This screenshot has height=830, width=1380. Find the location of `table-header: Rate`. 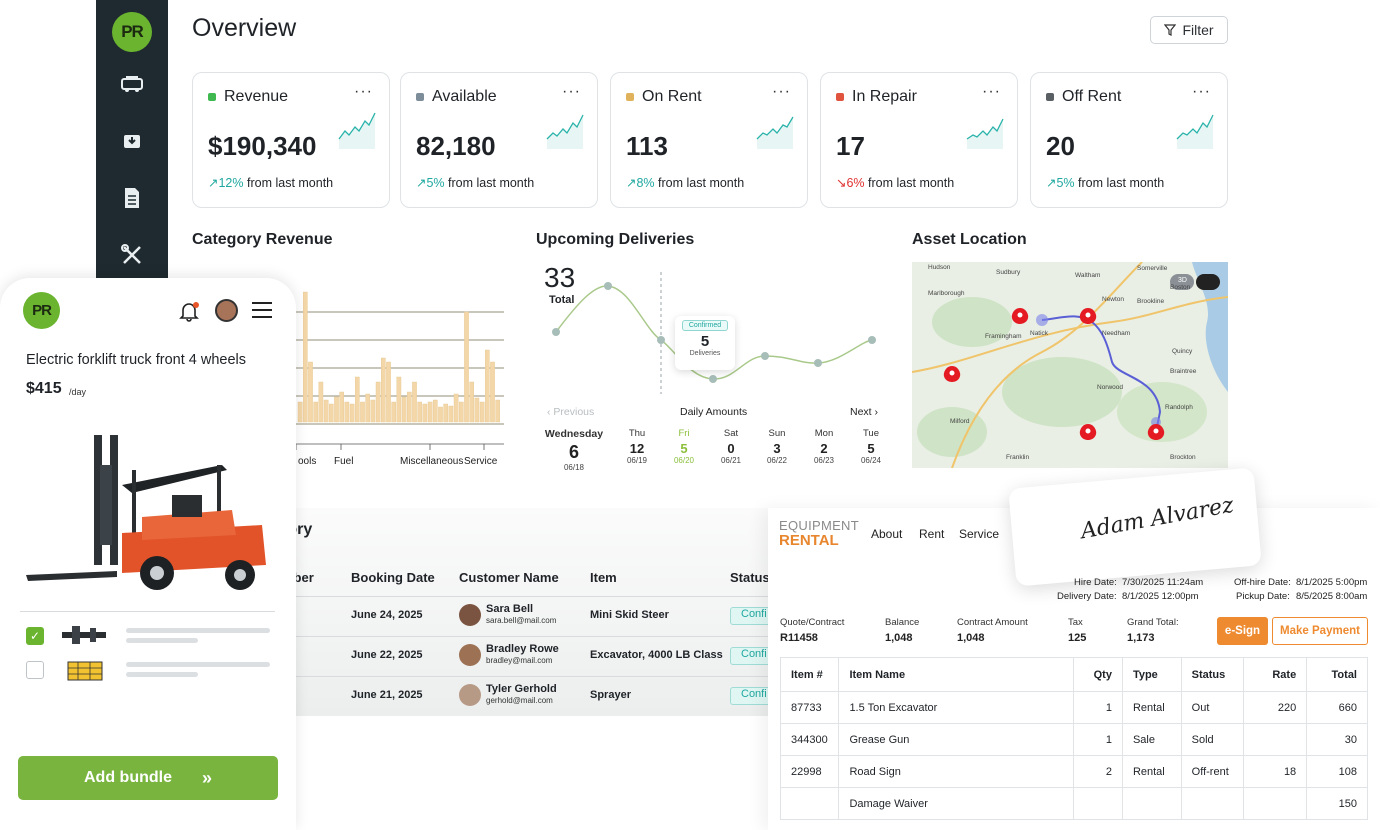

table-header: Rate is located at coordinates (1275, 674).